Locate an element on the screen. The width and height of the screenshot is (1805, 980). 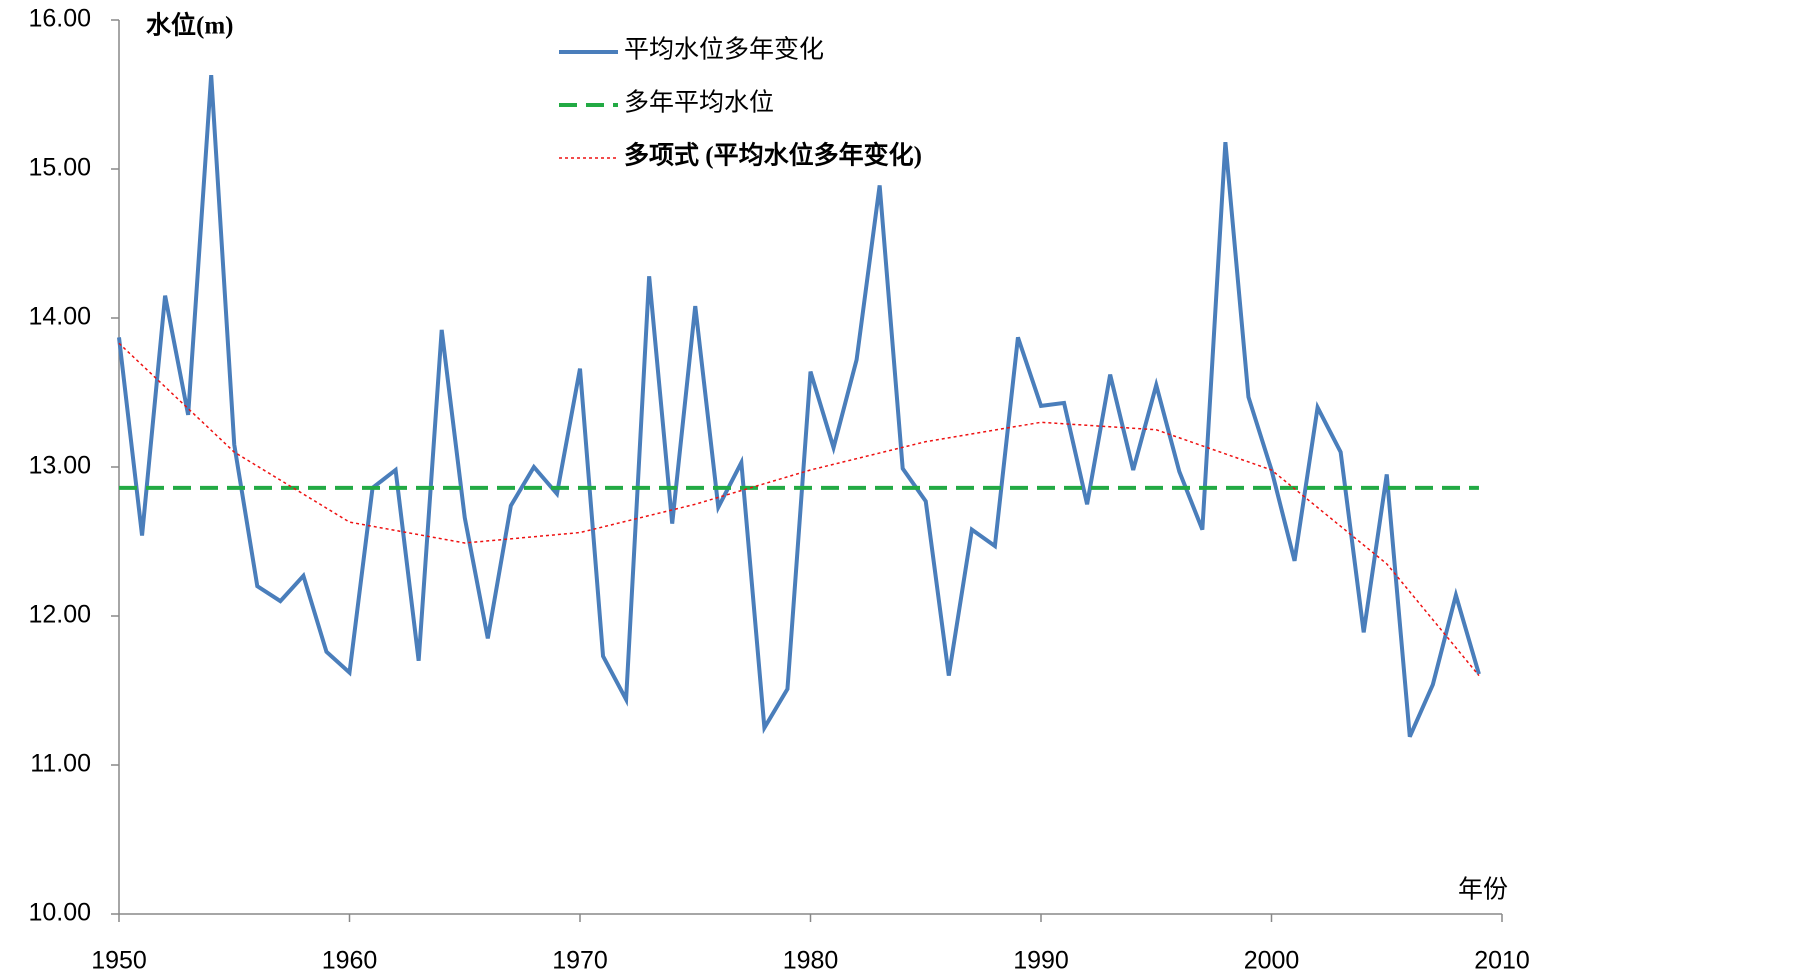
x-tick-label: 1980 is located at coordinates (811, 961).